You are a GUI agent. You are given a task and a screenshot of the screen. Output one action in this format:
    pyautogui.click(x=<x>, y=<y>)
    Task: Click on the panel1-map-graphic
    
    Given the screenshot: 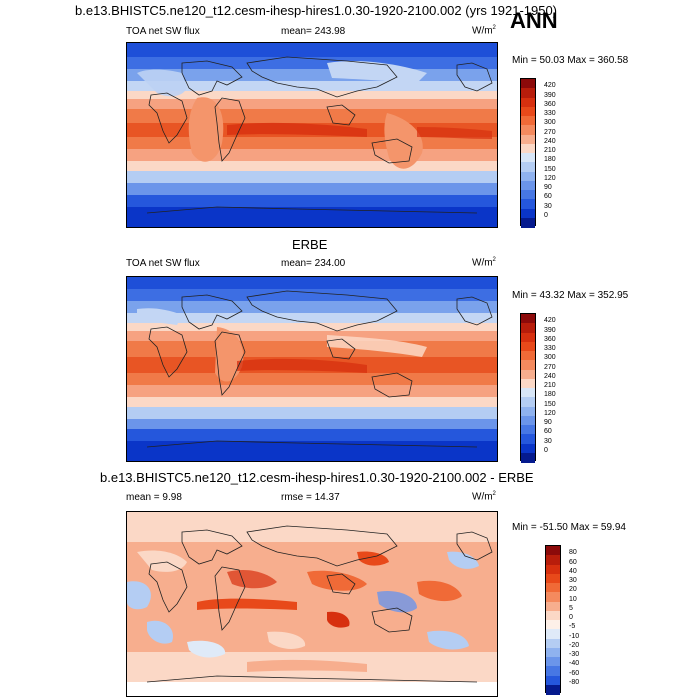 What is the action you would take?
    pyautogui.click(x=312, y=135)
    